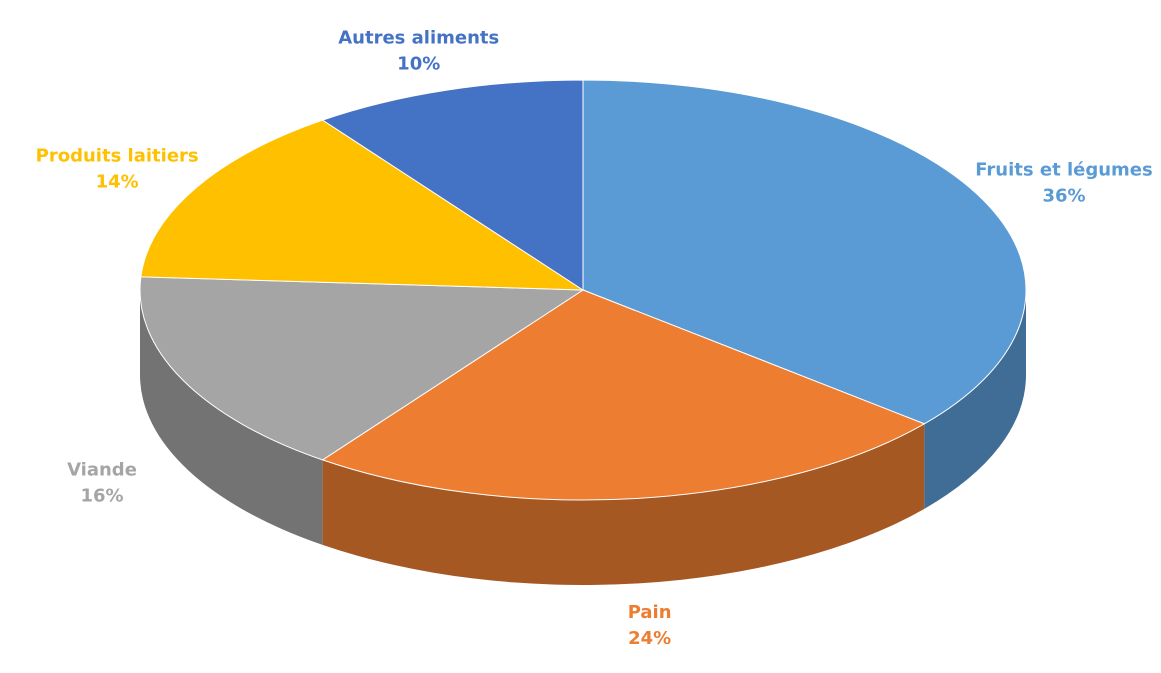  What do you see at coordinates (1063, 170) in the screenshot?
I see `category-label: Fruits et légumes` at bounding box center [1063, 170].